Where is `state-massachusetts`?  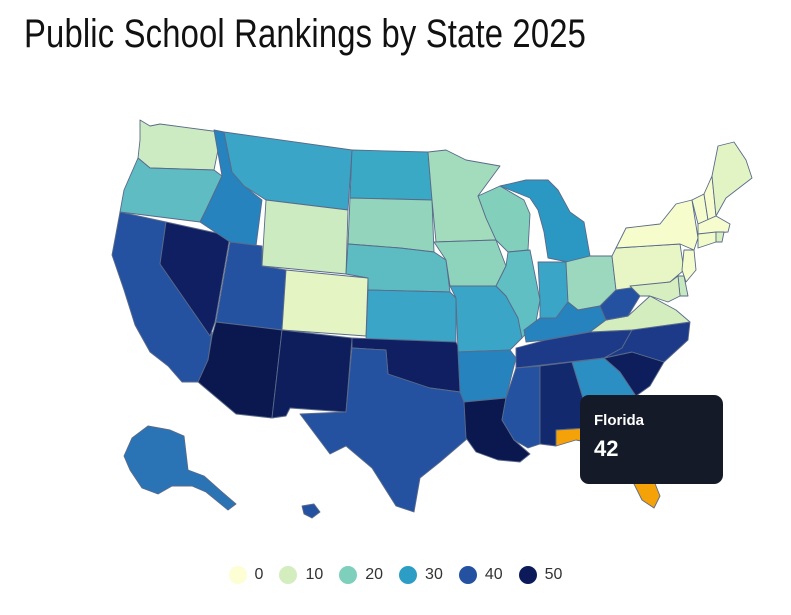
state-massachusetts is located at coordinates (714, 225).